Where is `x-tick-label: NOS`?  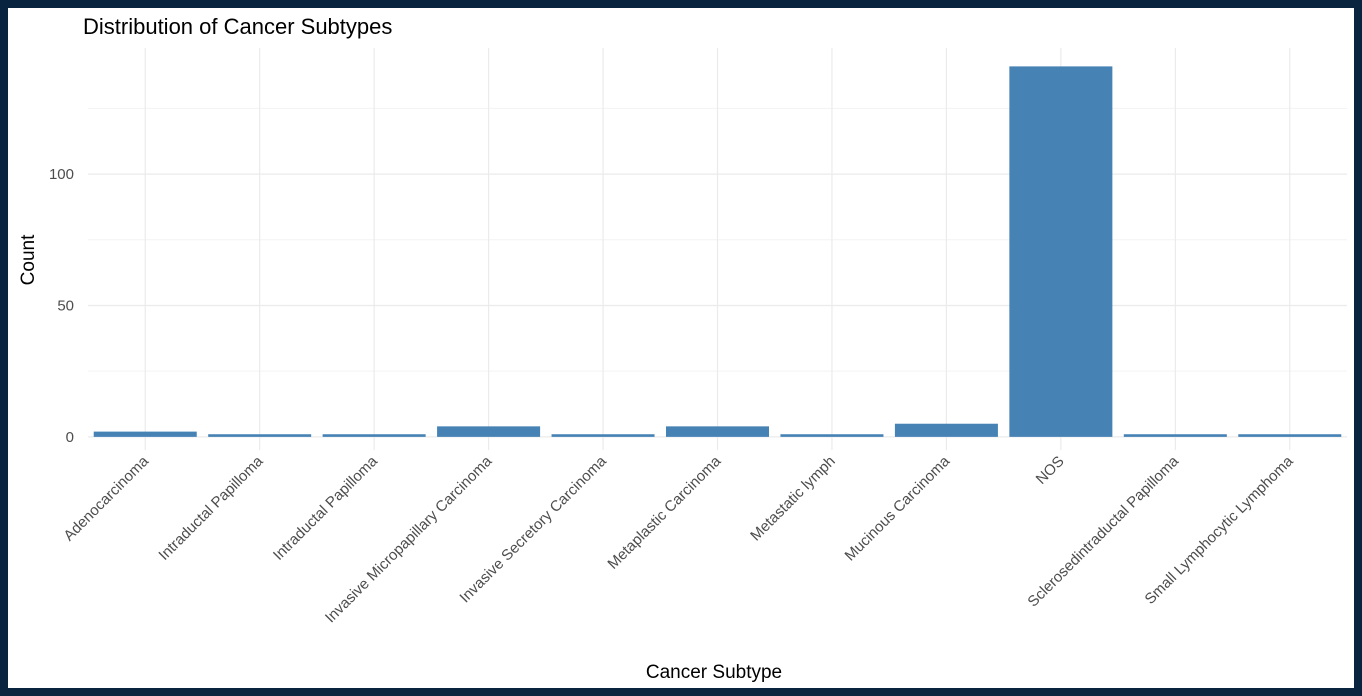 x-tick-label: NOS is located at coordinates (1050, 470).